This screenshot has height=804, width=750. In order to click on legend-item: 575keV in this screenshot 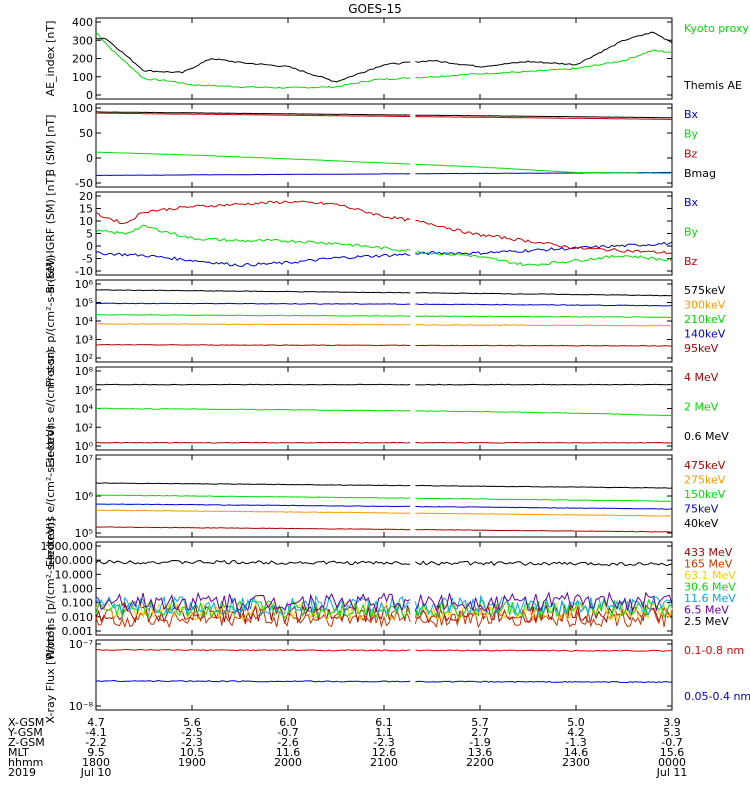, I will do `click(705, 290)`.